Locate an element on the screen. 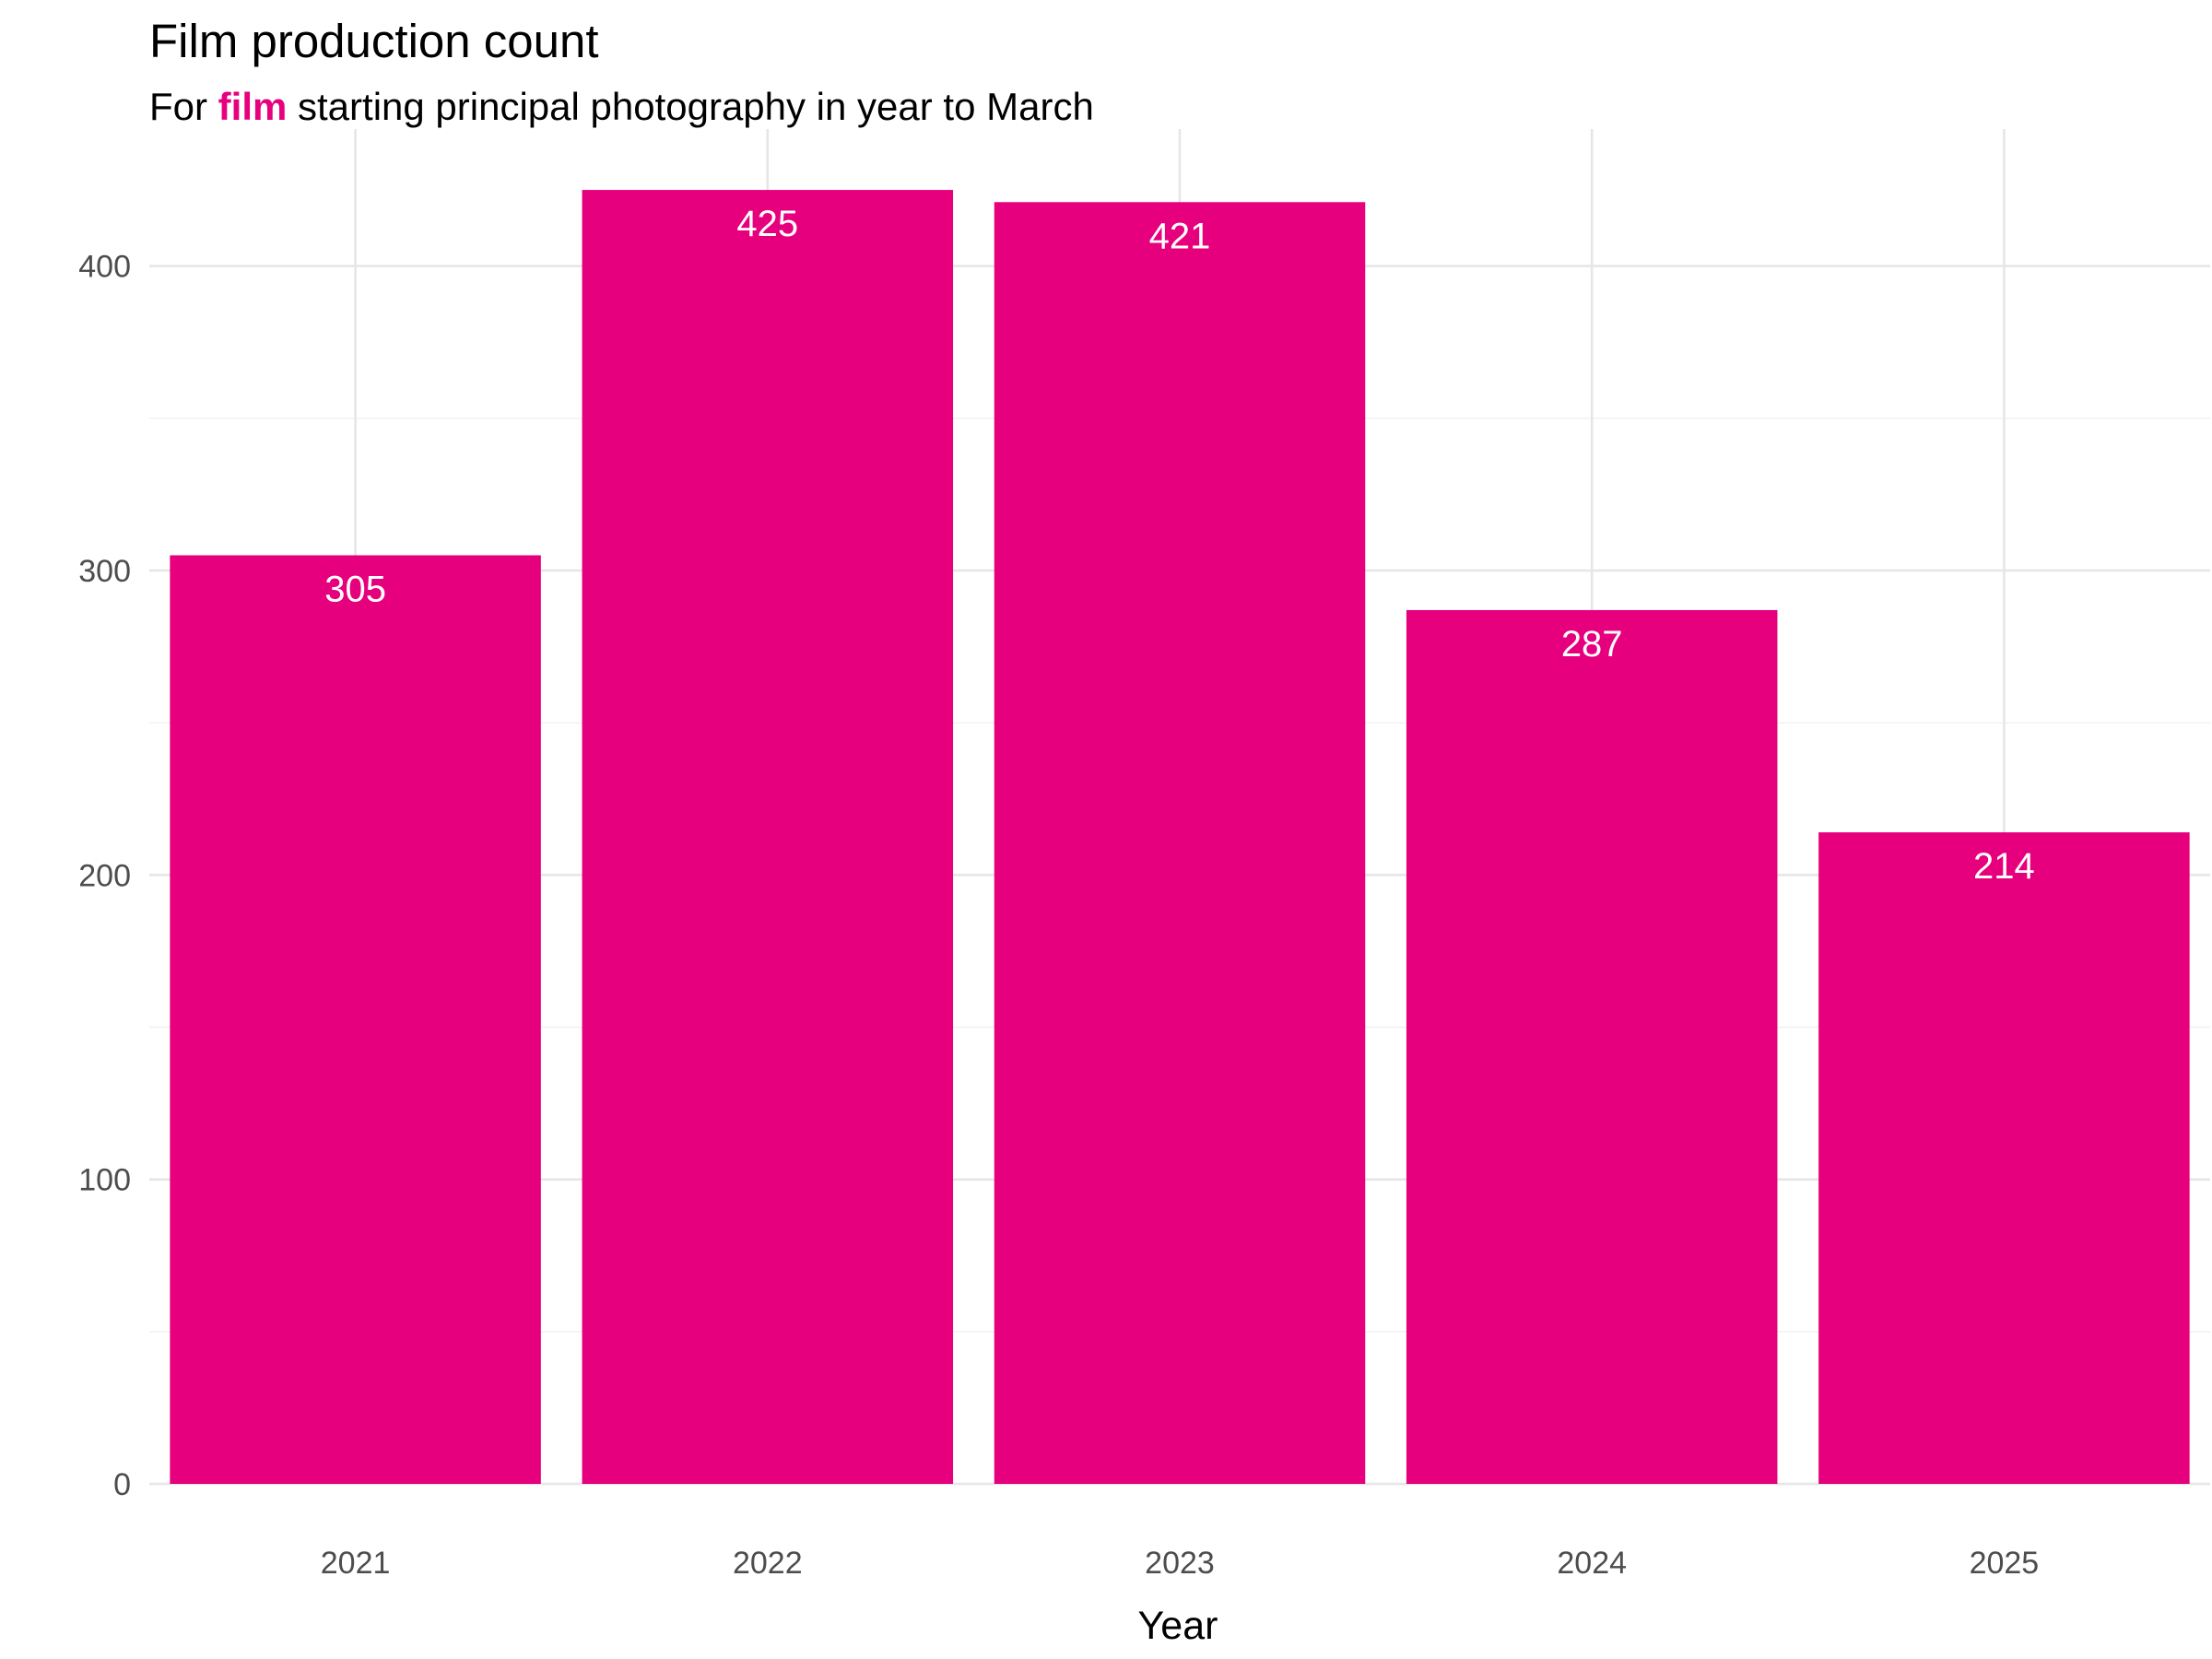 This screenshot has width=2212, height=1659. x-tick-label: 2025 is located at coordinates (2005, 1563).